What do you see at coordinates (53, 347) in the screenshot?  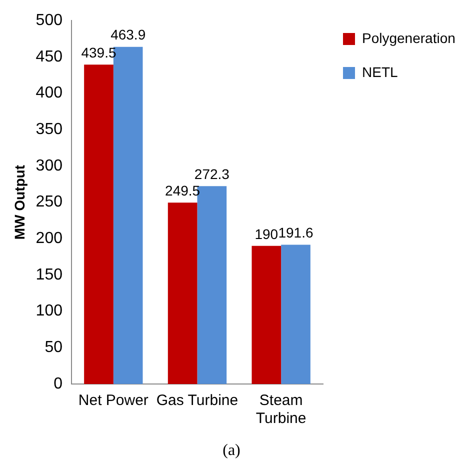 I see `y-tick-label: 50` at bounding box center [53, 347].